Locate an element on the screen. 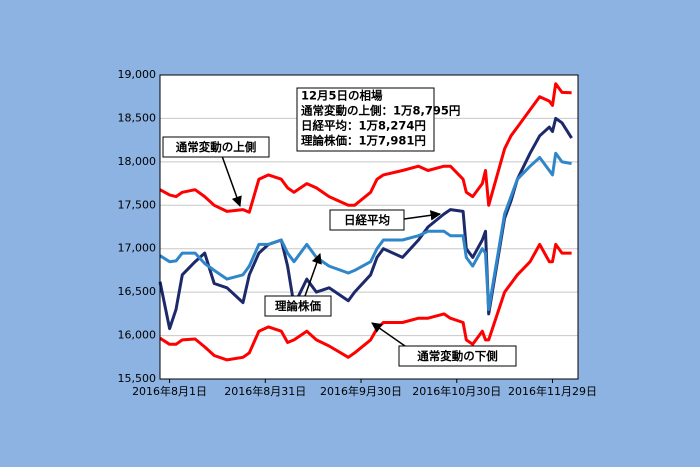  info-text: 12月5日の相場 is located at coordinates (342, 96).